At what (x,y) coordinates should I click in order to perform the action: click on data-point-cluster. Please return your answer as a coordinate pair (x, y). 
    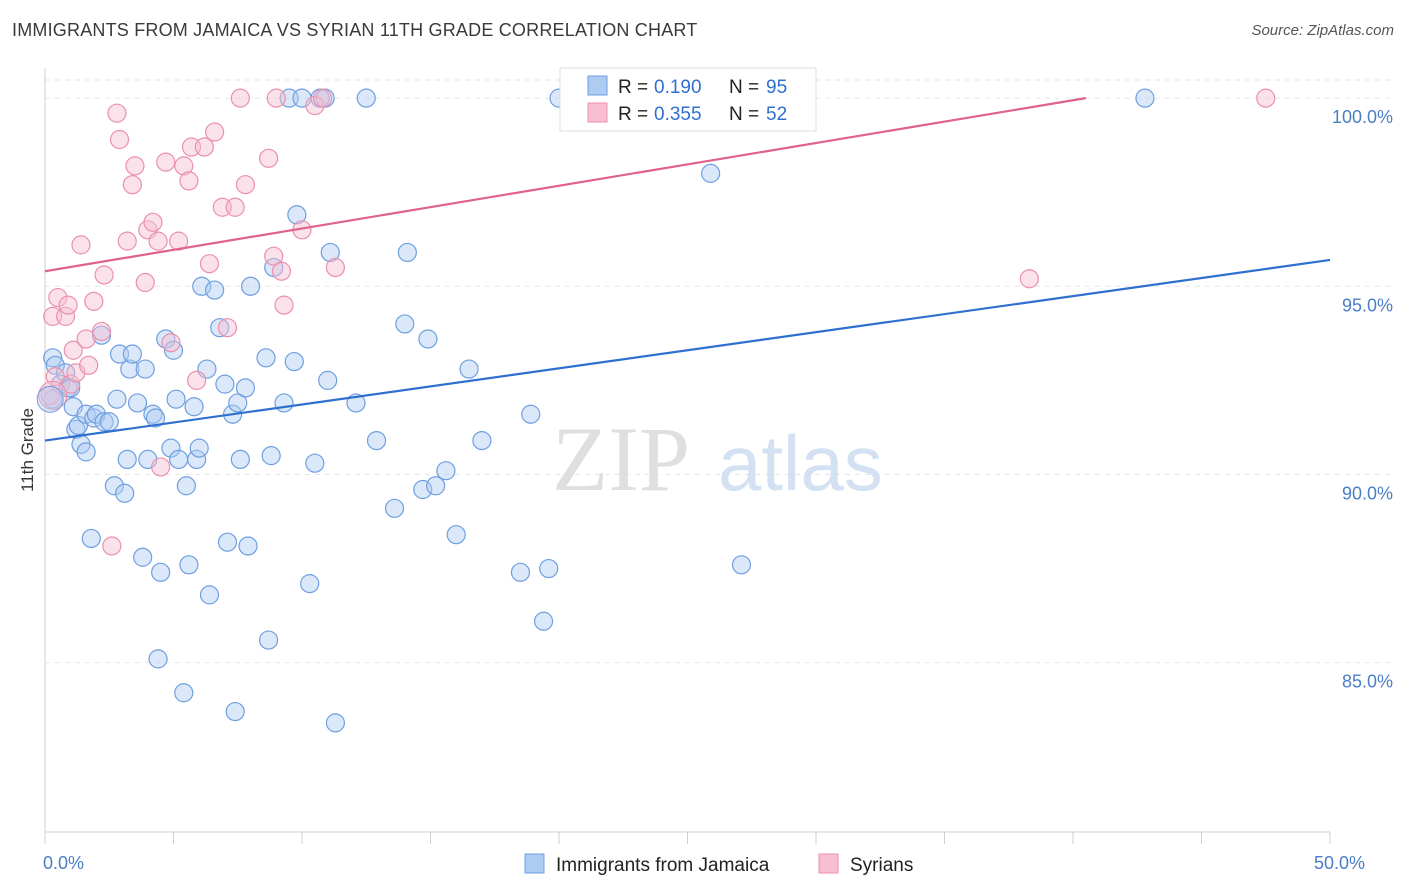
    Looking at the image, I should click on (53, 395).